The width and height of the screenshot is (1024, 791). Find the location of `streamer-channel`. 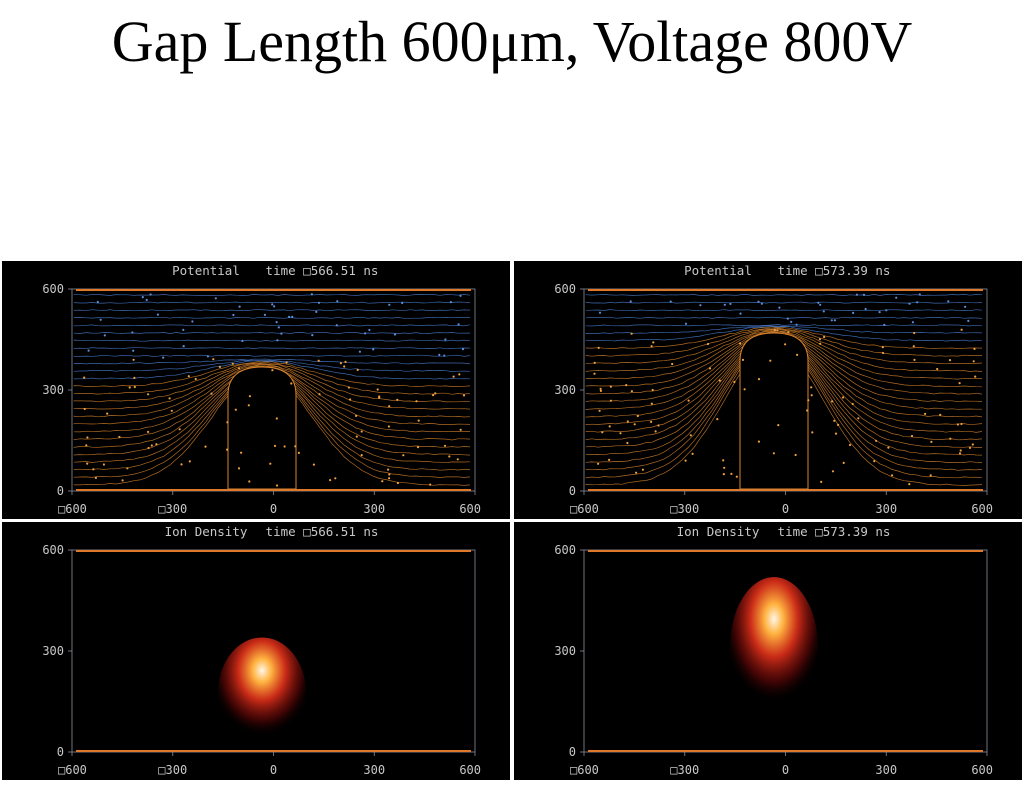

streamer-channel is located at coordinates (262, 428).